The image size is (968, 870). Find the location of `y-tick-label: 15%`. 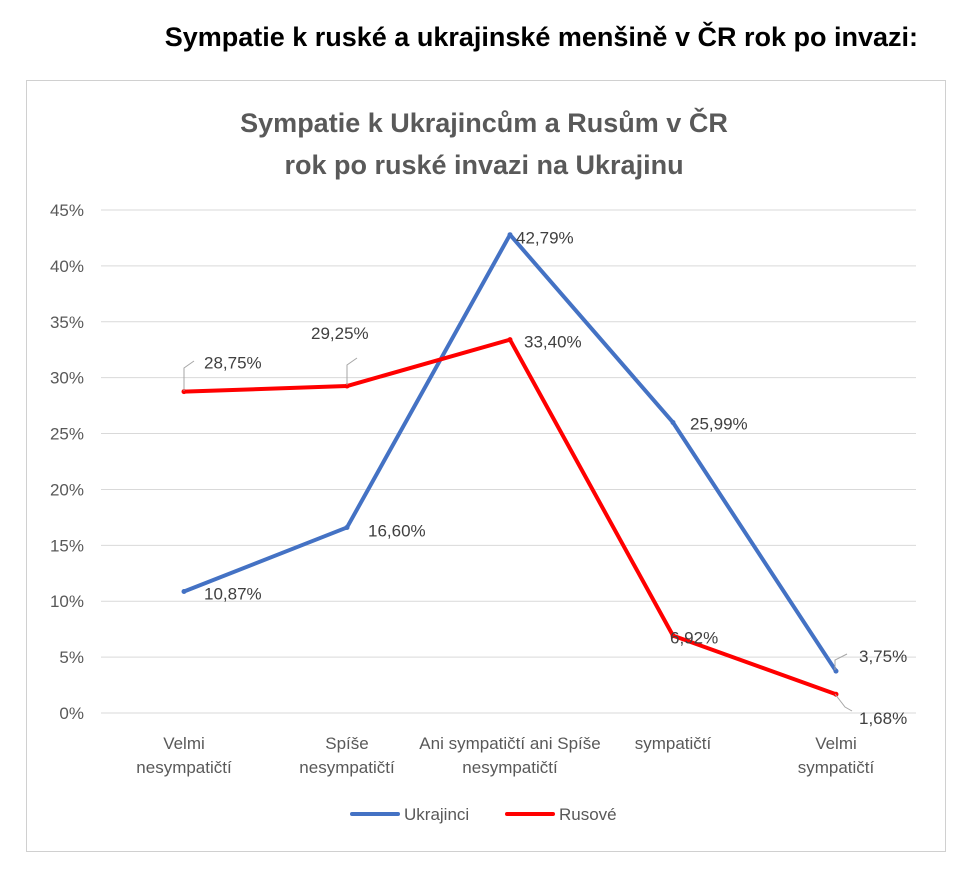

y-tick-label: 15% is located at coordinates (67, 545).